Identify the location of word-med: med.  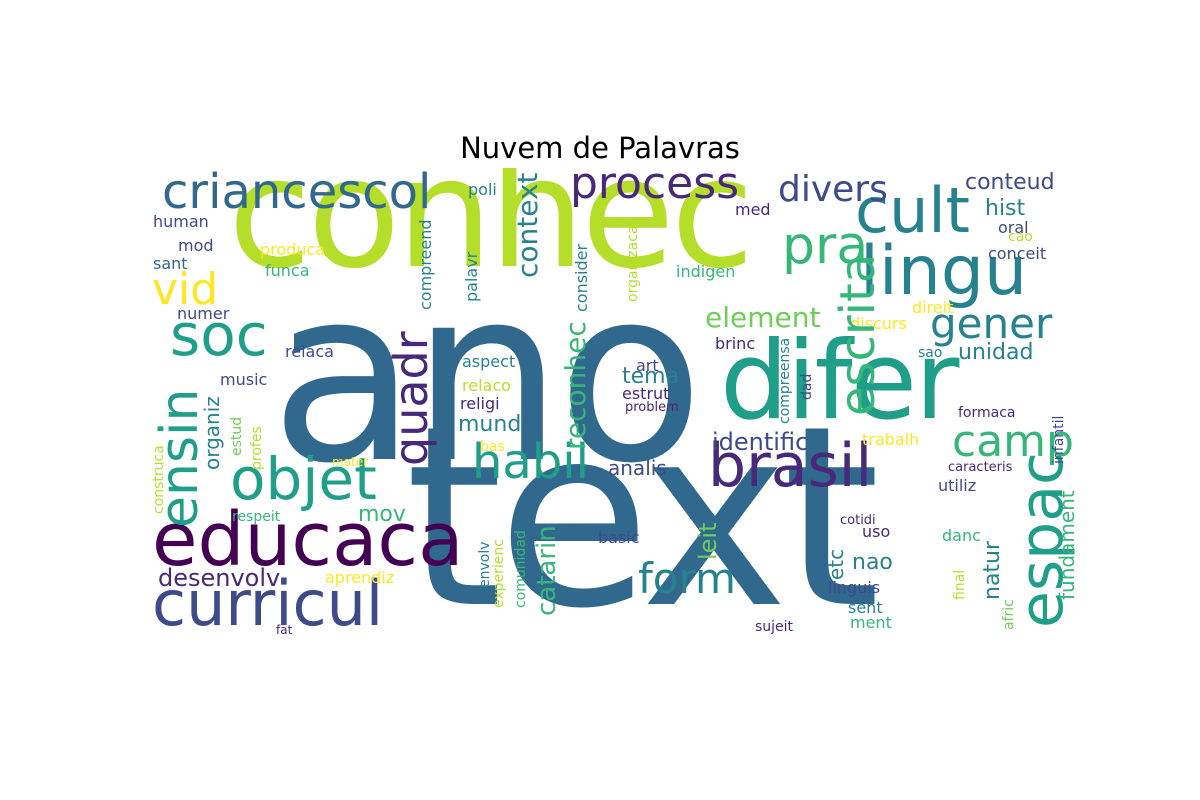
(753, 209).